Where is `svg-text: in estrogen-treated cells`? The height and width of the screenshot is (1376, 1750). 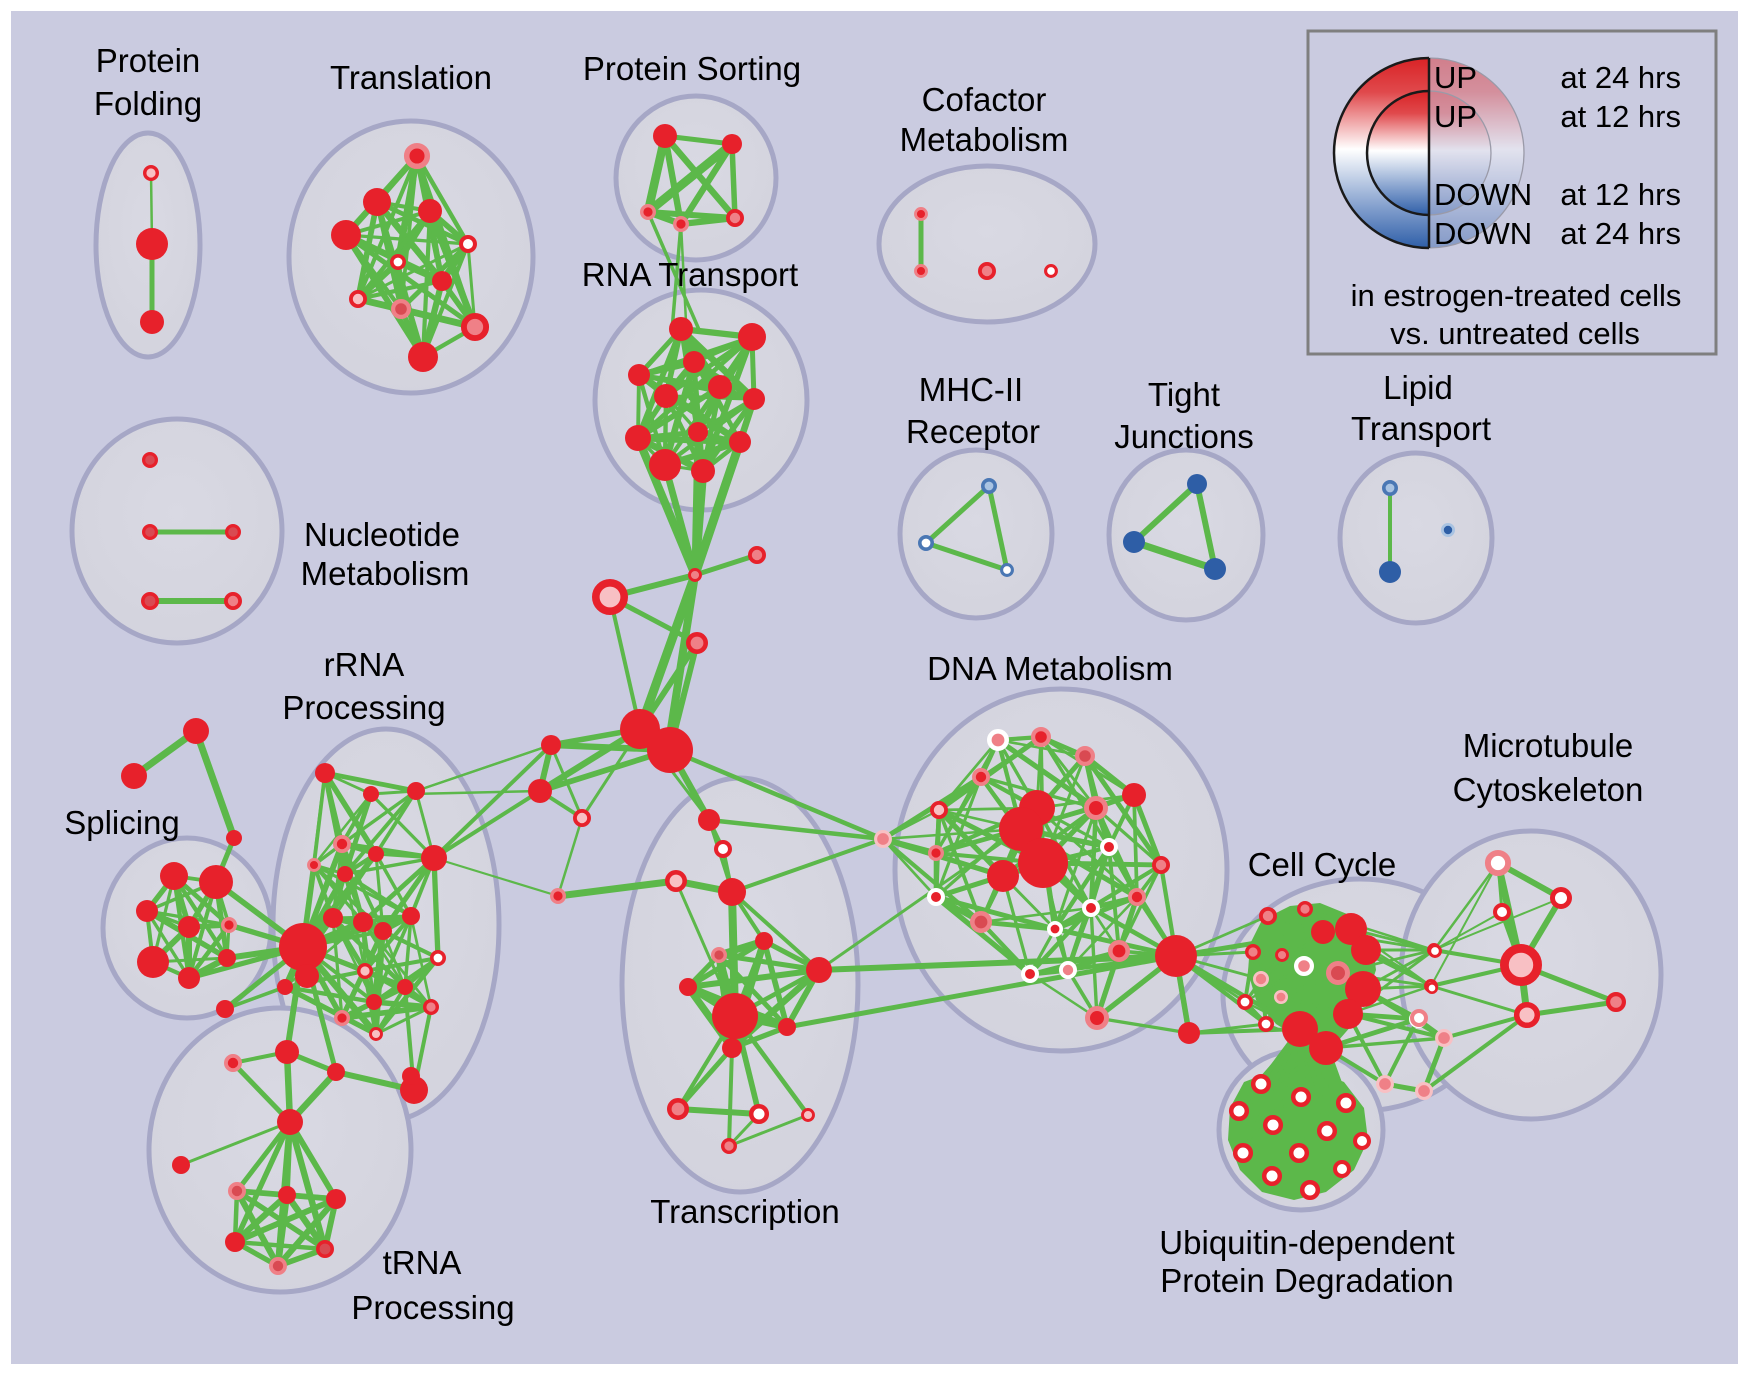
svg-text: in estrogen-treated cells is located at coordinates (1516, 295).